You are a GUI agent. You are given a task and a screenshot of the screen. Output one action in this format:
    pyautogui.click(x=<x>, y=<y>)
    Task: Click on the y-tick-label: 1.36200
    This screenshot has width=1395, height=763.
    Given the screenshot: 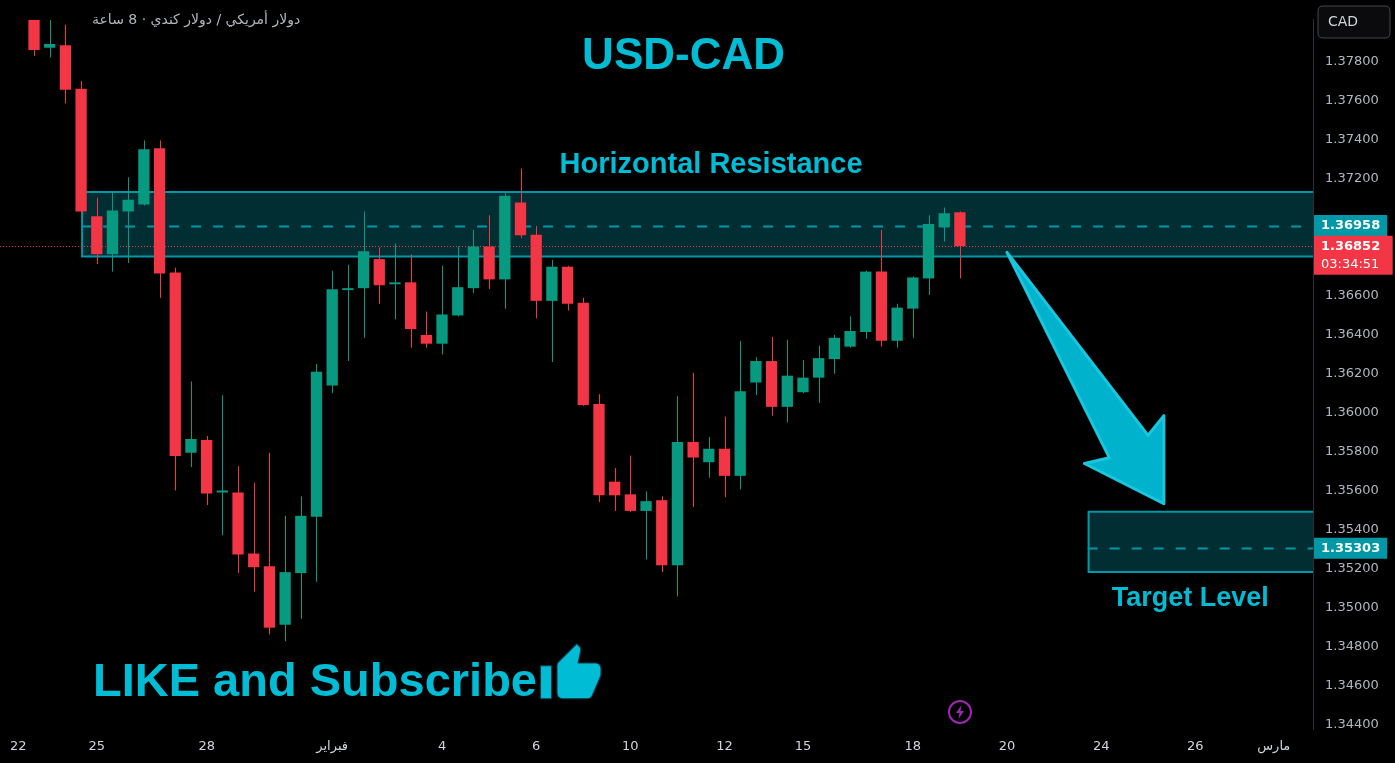 What is the action you would take?
    pyautogui.click(x=1352, y=372)
    